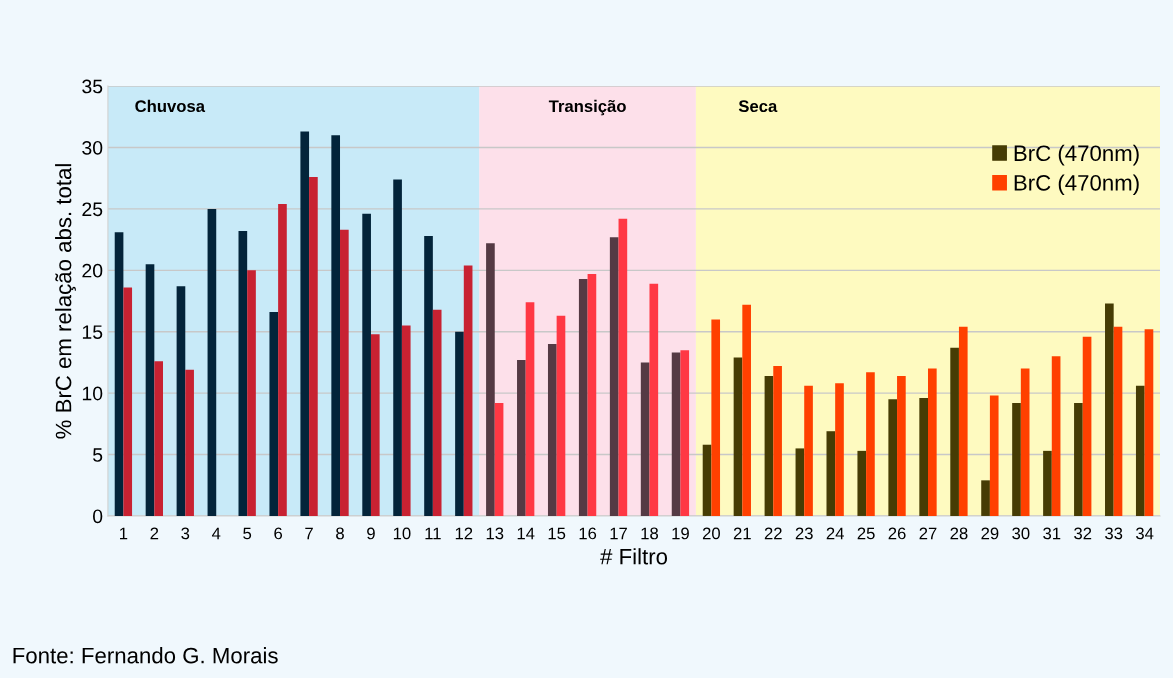 This screenshot has width=1173, height=678. Describe the element at coordinates (990, 533) in the screenshot. I see `x-tick-label: 29` at that location.